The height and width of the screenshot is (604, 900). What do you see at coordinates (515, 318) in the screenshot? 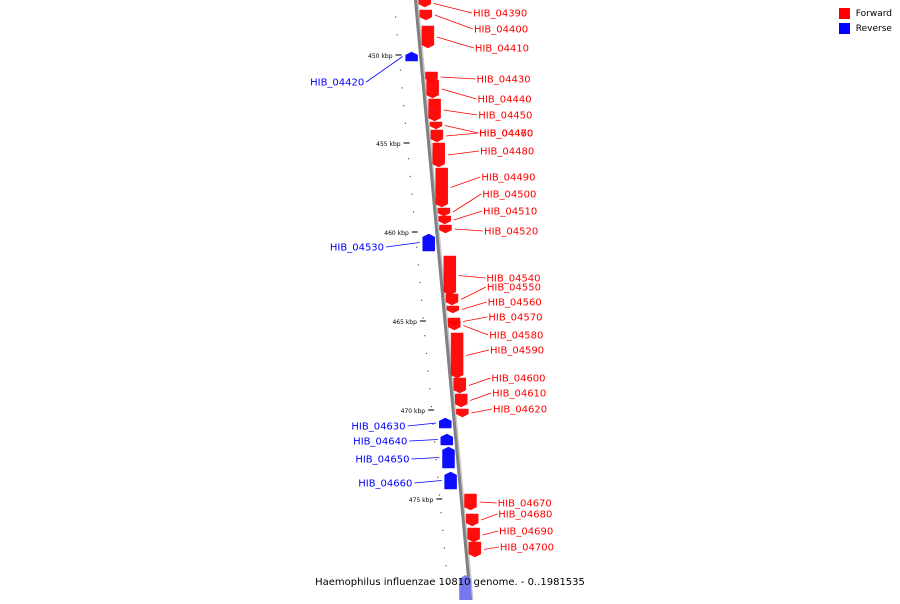
I see `label-HIB_04570: HIB_04570` at bounding box center [515, 318].